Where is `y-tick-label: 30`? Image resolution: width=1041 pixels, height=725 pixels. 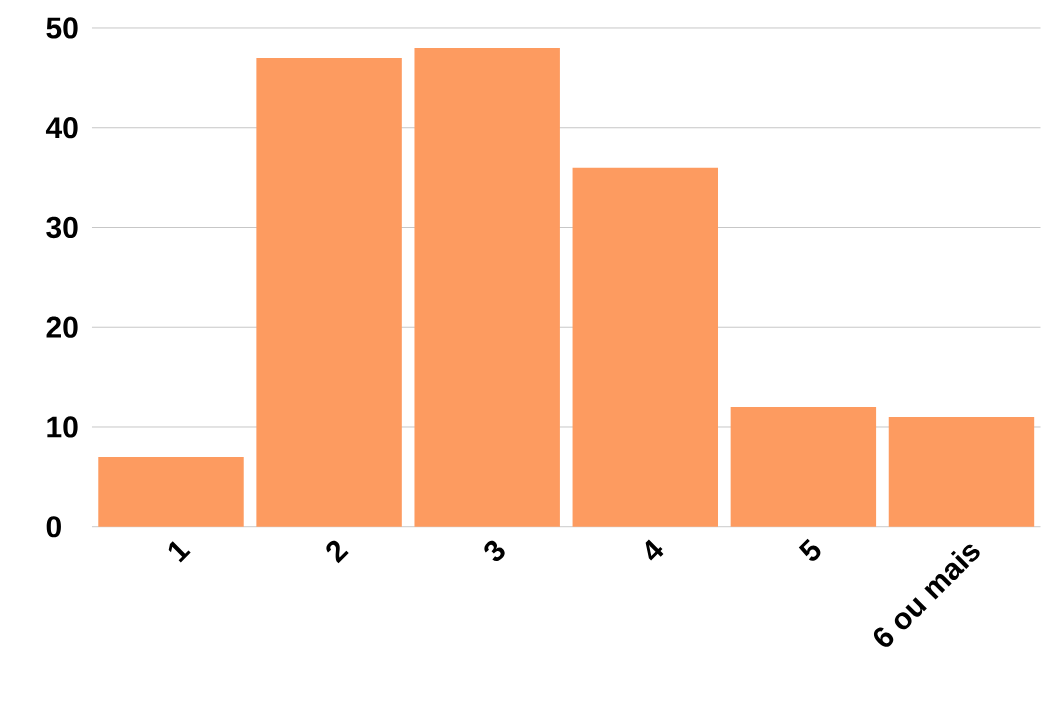
y-tick-label: 30 is located at coordinates (62, 228).